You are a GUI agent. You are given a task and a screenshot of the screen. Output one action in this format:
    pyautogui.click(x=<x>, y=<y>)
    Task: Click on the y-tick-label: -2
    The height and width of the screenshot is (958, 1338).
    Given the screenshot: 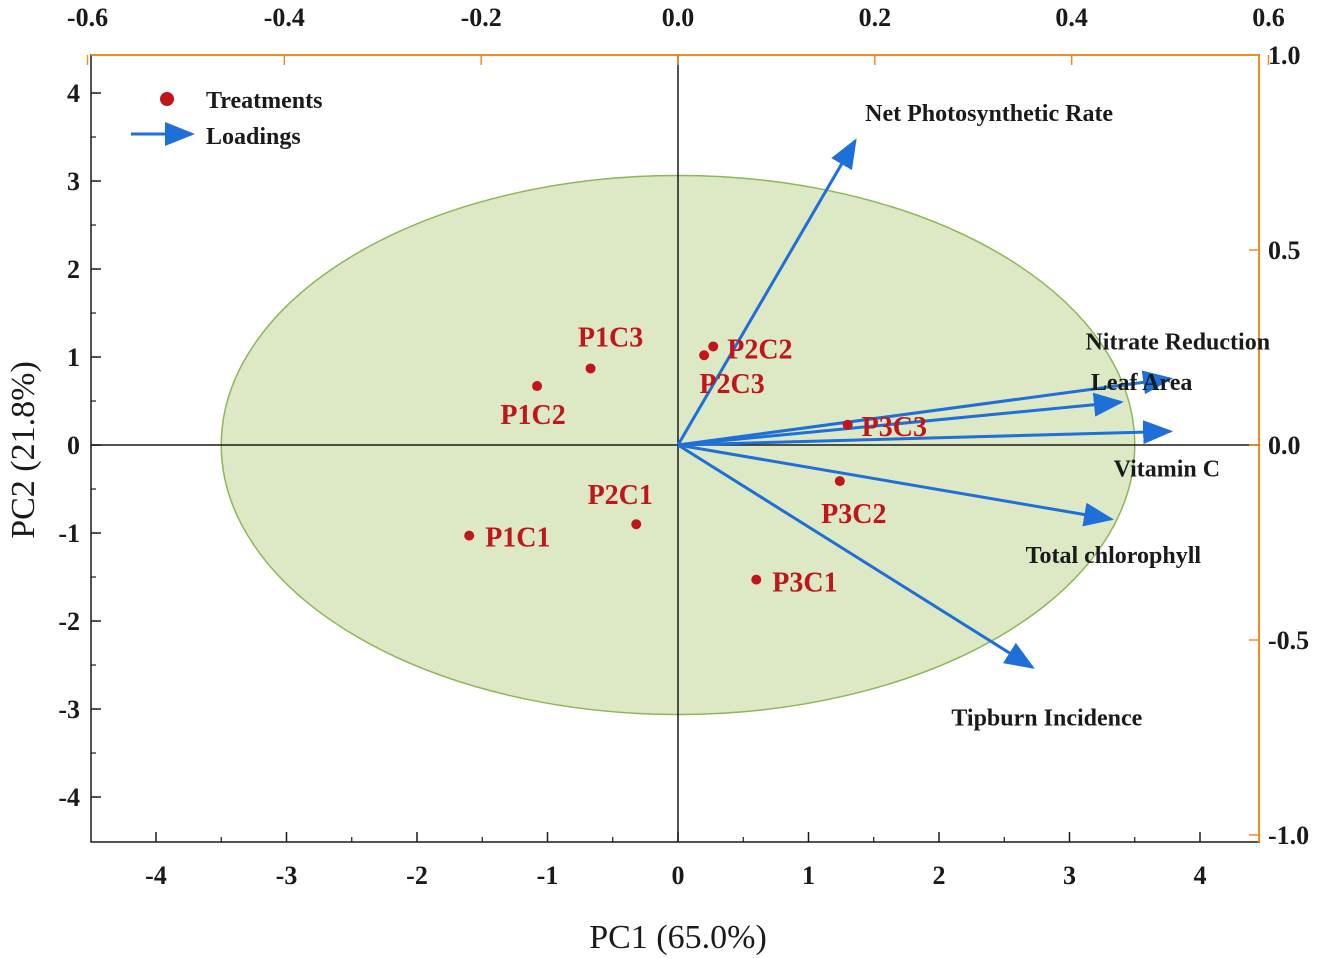 What is the action you would take?
    pyautogui.click(x=69, y=621)
    